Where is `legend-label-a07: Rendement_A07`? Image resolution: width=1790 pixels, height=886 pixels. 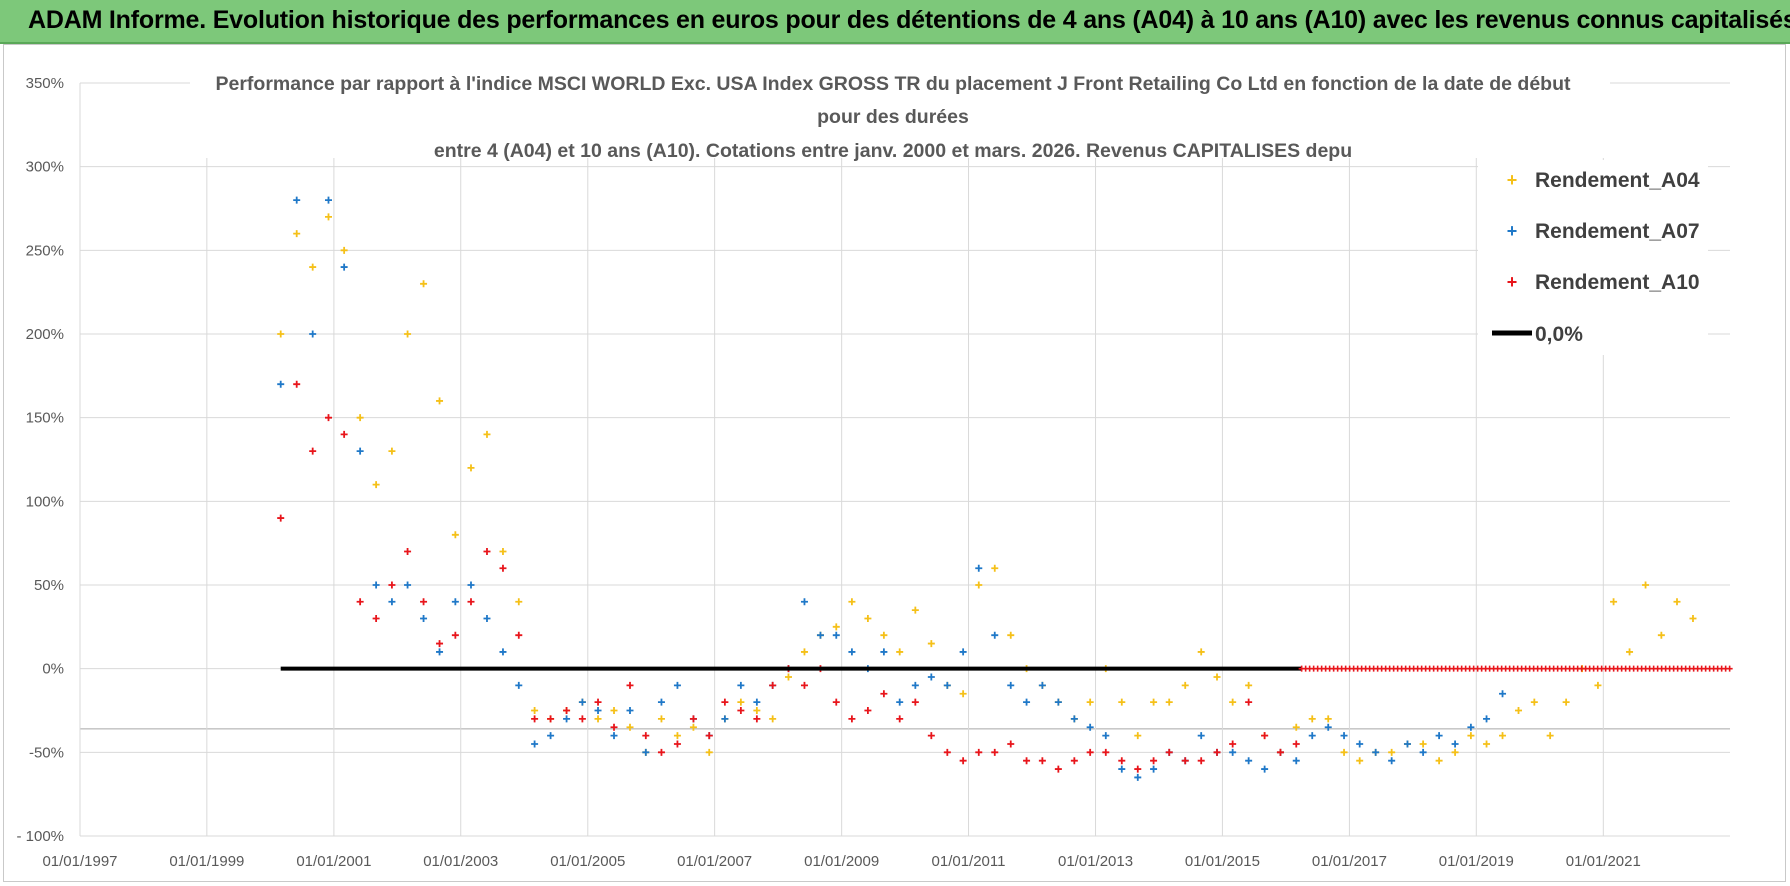 legend-label-a07: Rendement_A07 is located at coordinates (1617, 231).